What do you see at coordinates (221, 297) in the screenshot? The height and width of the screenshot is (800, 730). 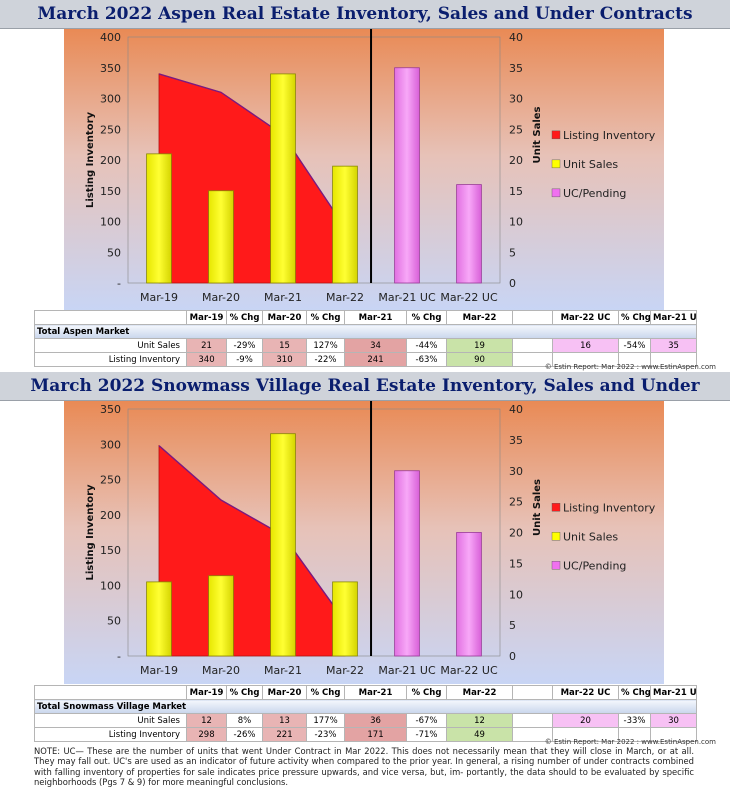 I see `x-tick-label: Mar-20` at bounding box center [221, 297].